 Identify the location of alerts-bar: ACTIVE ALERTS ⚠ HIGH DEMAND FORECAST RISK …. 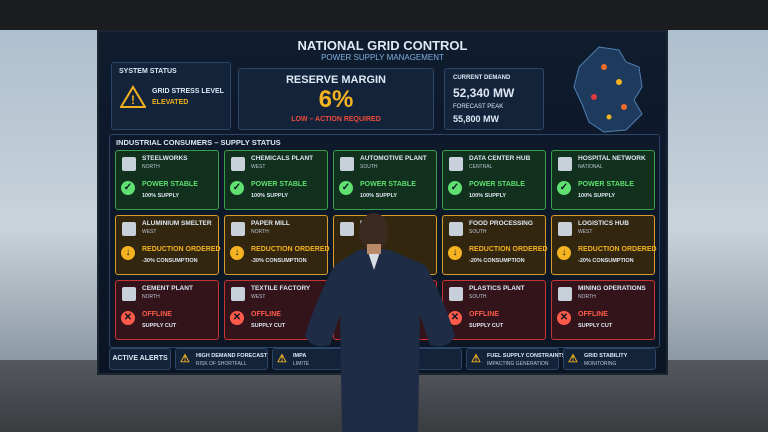
(383, 360).